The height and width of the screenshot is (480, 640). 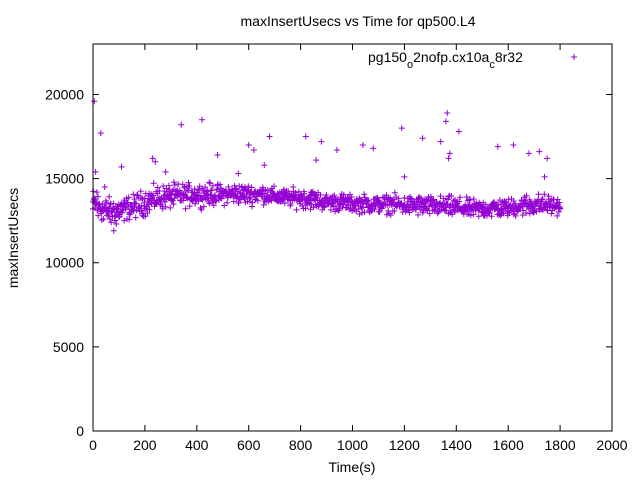 What do you see at coordinates (352, 467) in the screenshot?
I see `x-axis-label: Time(s)` at bounding box center [352, 467].